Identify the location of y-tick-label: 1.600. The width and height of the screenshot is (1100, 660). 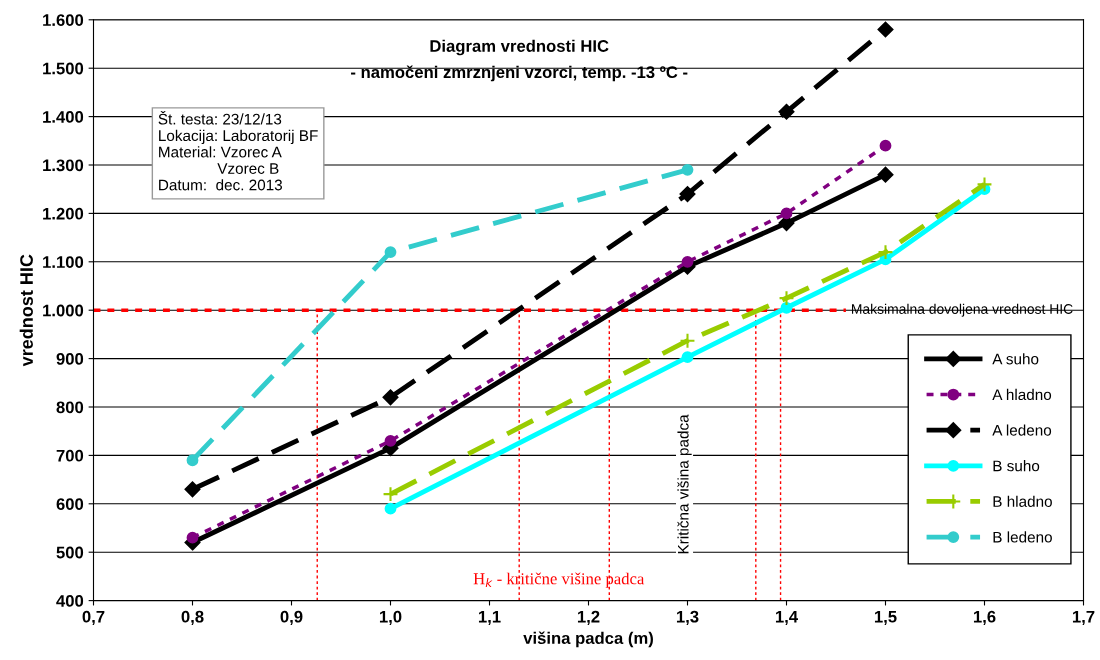
(63, 20).